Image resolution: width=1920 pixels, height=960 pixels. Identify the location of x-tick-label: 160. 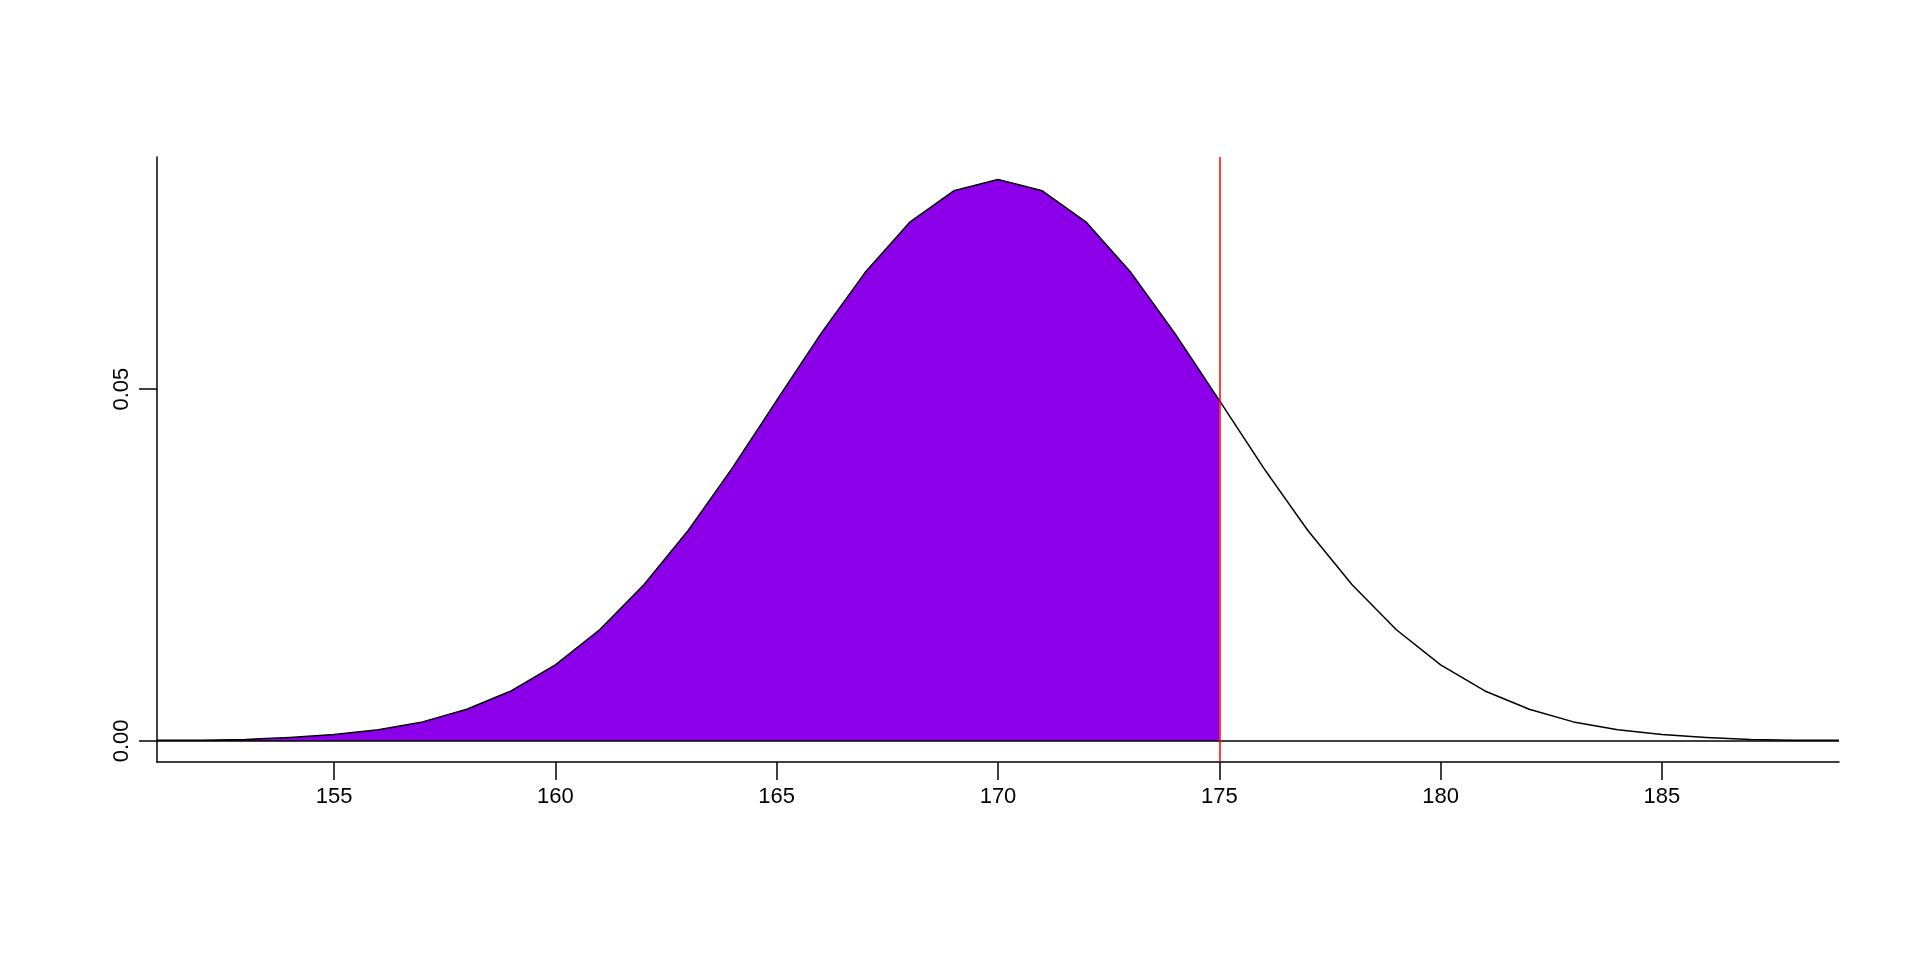
(555, 795).